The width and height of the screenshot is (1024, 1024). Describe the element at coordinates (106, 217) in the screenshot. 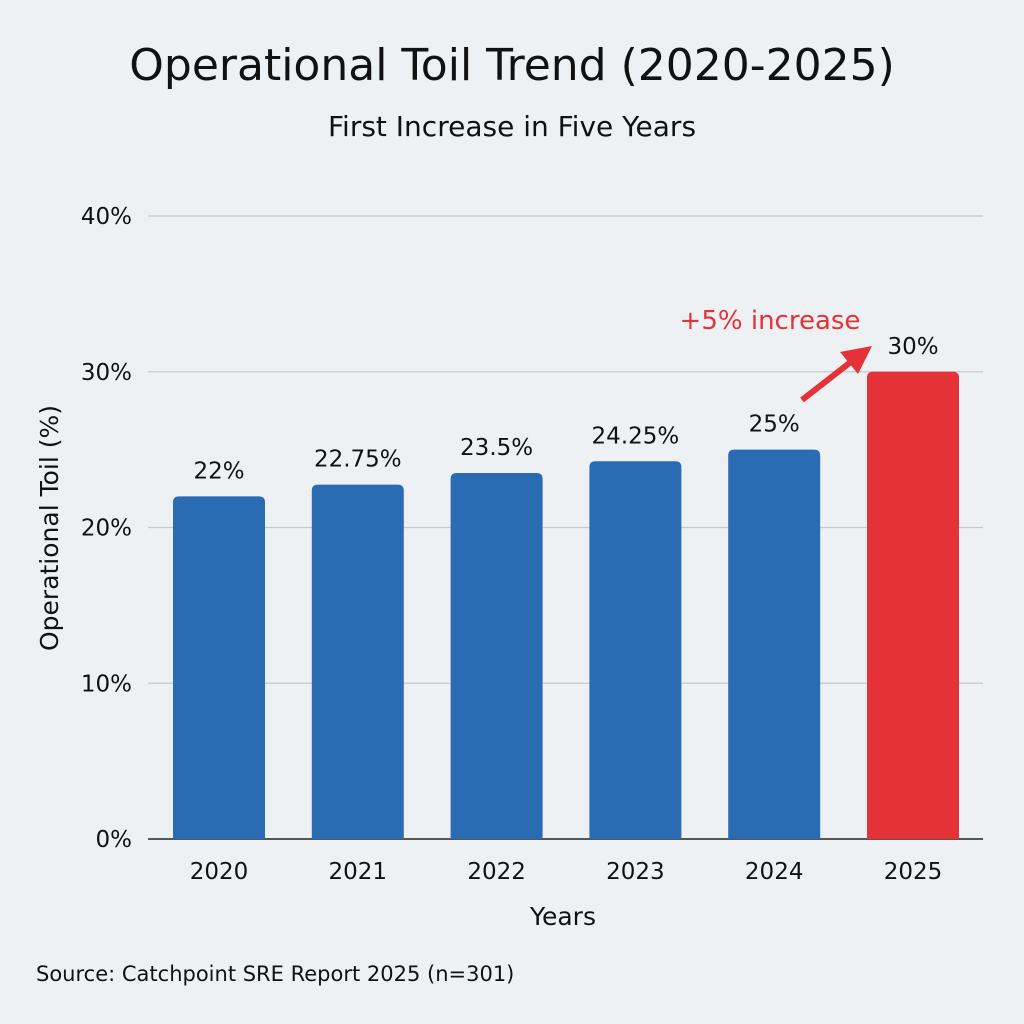

I see `y-tick-label: 40%` at that location.